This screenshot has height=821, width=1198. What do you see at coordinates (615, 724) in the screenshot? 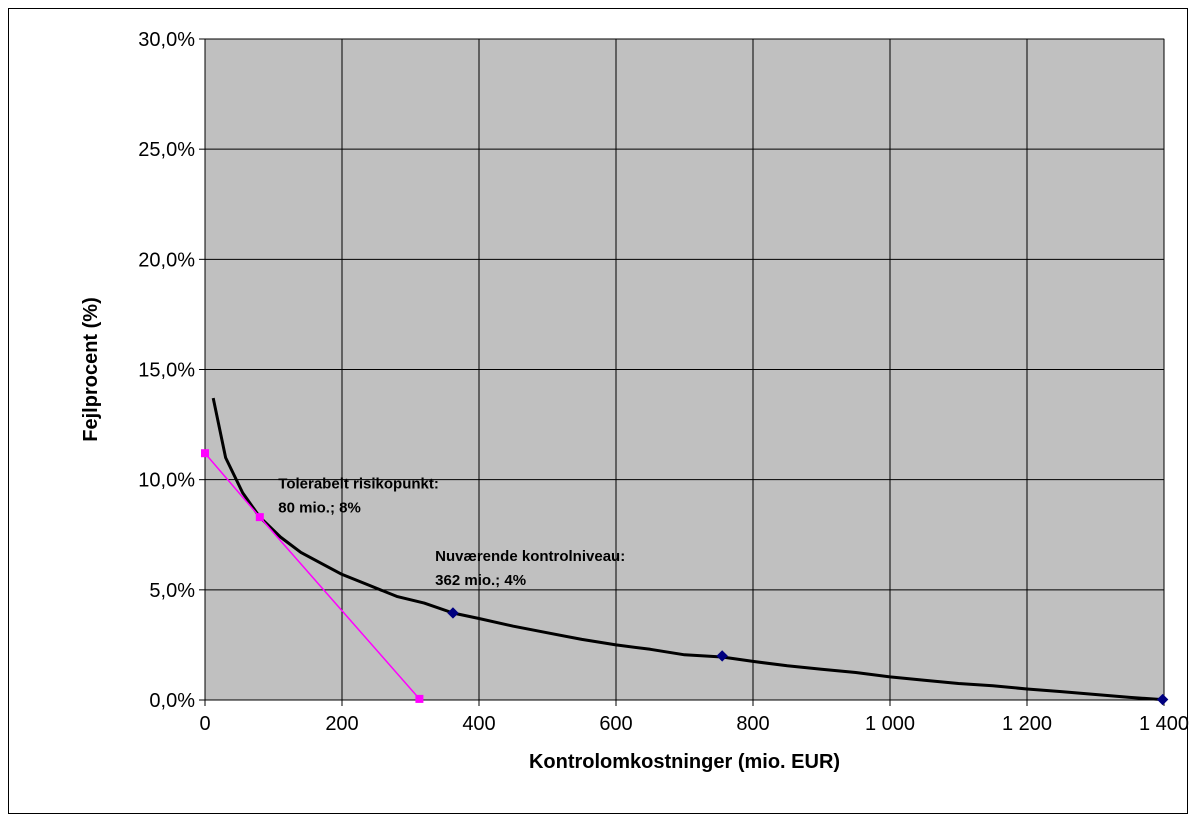
I see `x-tick-label: 600` at bounding box center [615, 724].